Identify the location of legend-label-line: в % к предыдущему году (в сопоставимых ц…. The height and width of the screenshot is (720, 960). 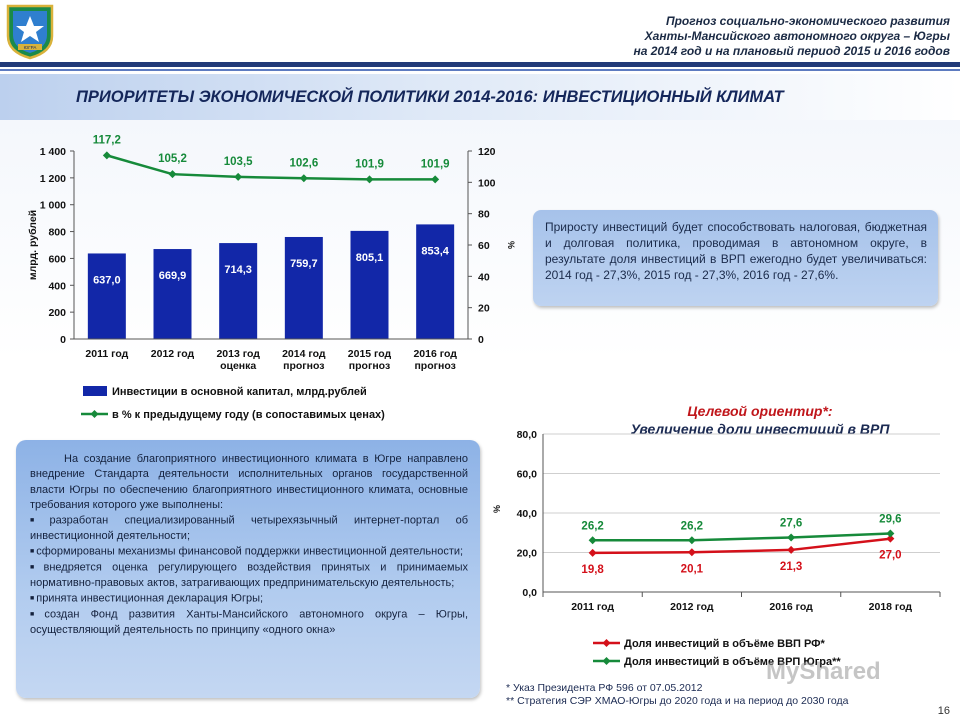
(248, 415).